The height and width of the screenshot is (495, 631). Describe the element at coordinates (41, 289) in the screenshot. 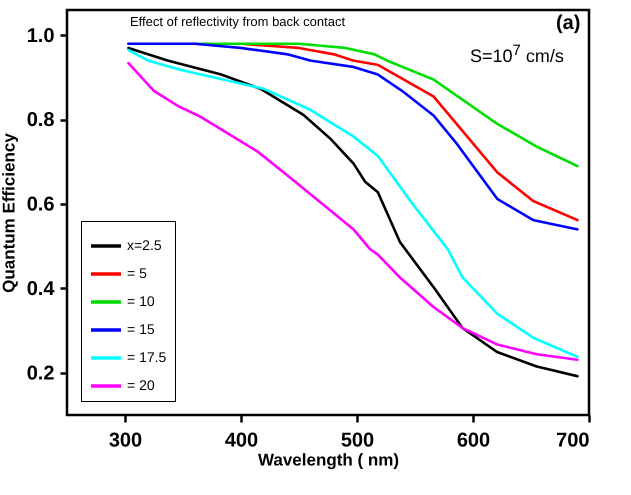

I see `y-tick-label: 0.4` at that location.